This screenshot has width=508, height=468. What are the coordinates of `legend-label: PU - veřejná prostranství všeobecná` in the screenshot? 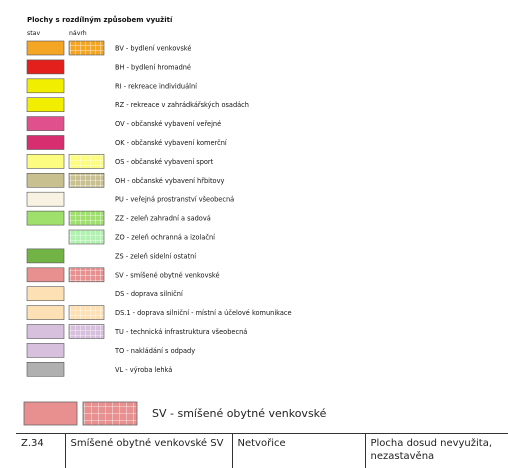 It's located at (174, 200).